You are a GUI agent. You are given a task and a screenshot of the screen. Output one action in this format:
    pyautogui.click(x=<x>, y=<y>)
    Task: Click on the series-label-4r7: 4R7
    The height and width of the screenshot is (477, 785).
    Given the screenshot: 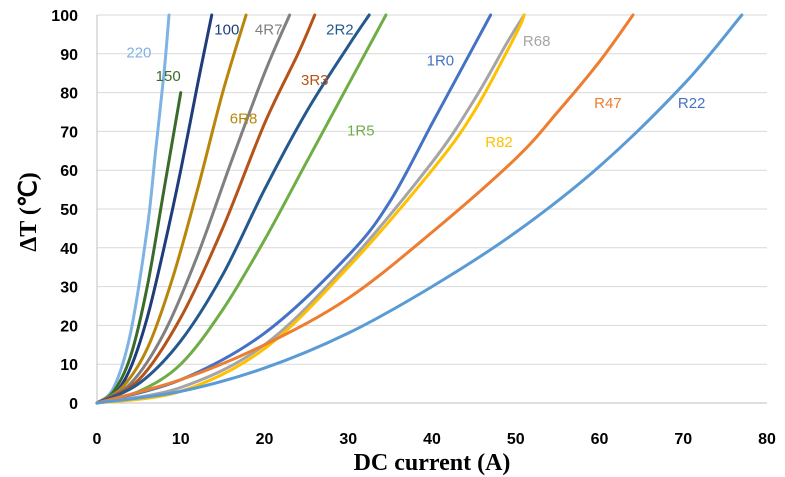 What is the action you would take?
    pyautogui.click(x=269, y=29)
    